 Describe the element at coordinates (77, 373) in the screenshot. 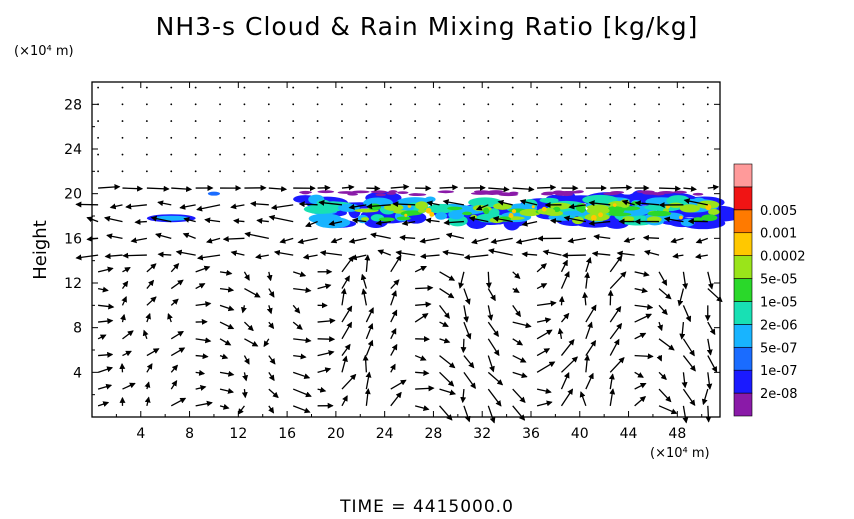

I see `y-tick-label: 4` at that location.